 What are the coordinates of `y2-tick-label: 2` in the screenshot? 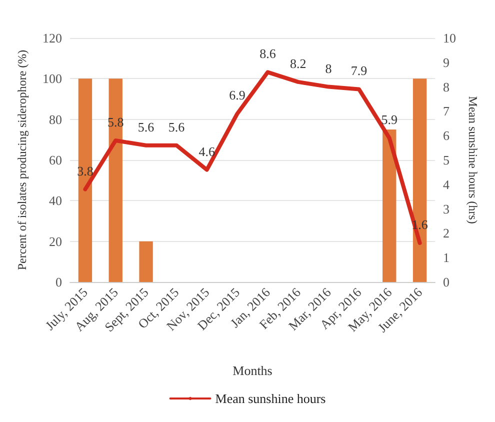 It's located at (446, 233).